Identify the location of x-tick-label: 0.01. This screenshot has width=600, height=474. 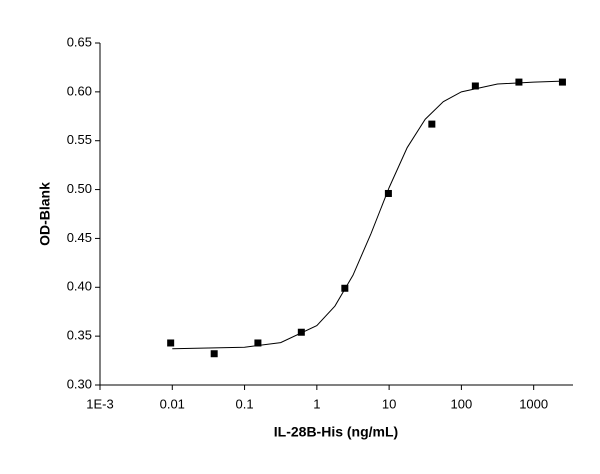
(172, 403).